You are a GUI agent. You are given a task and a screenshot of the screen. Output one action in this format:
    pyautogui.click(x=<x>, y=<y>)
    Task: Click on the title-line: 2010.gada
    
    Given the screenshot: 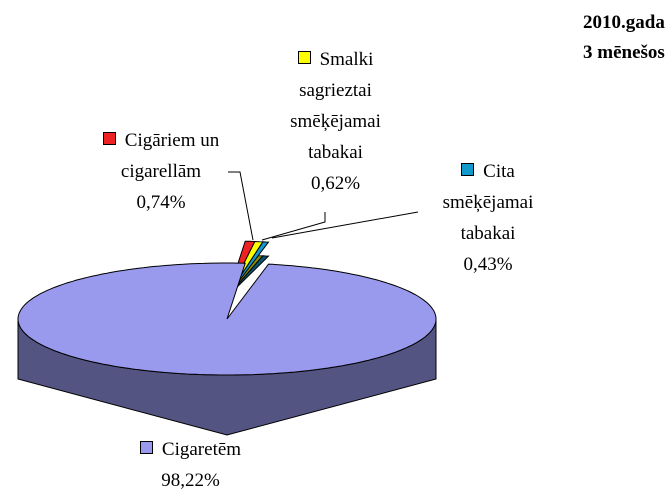 What is the action you would take?
    pyautogui.click(x=624, y=22)
    